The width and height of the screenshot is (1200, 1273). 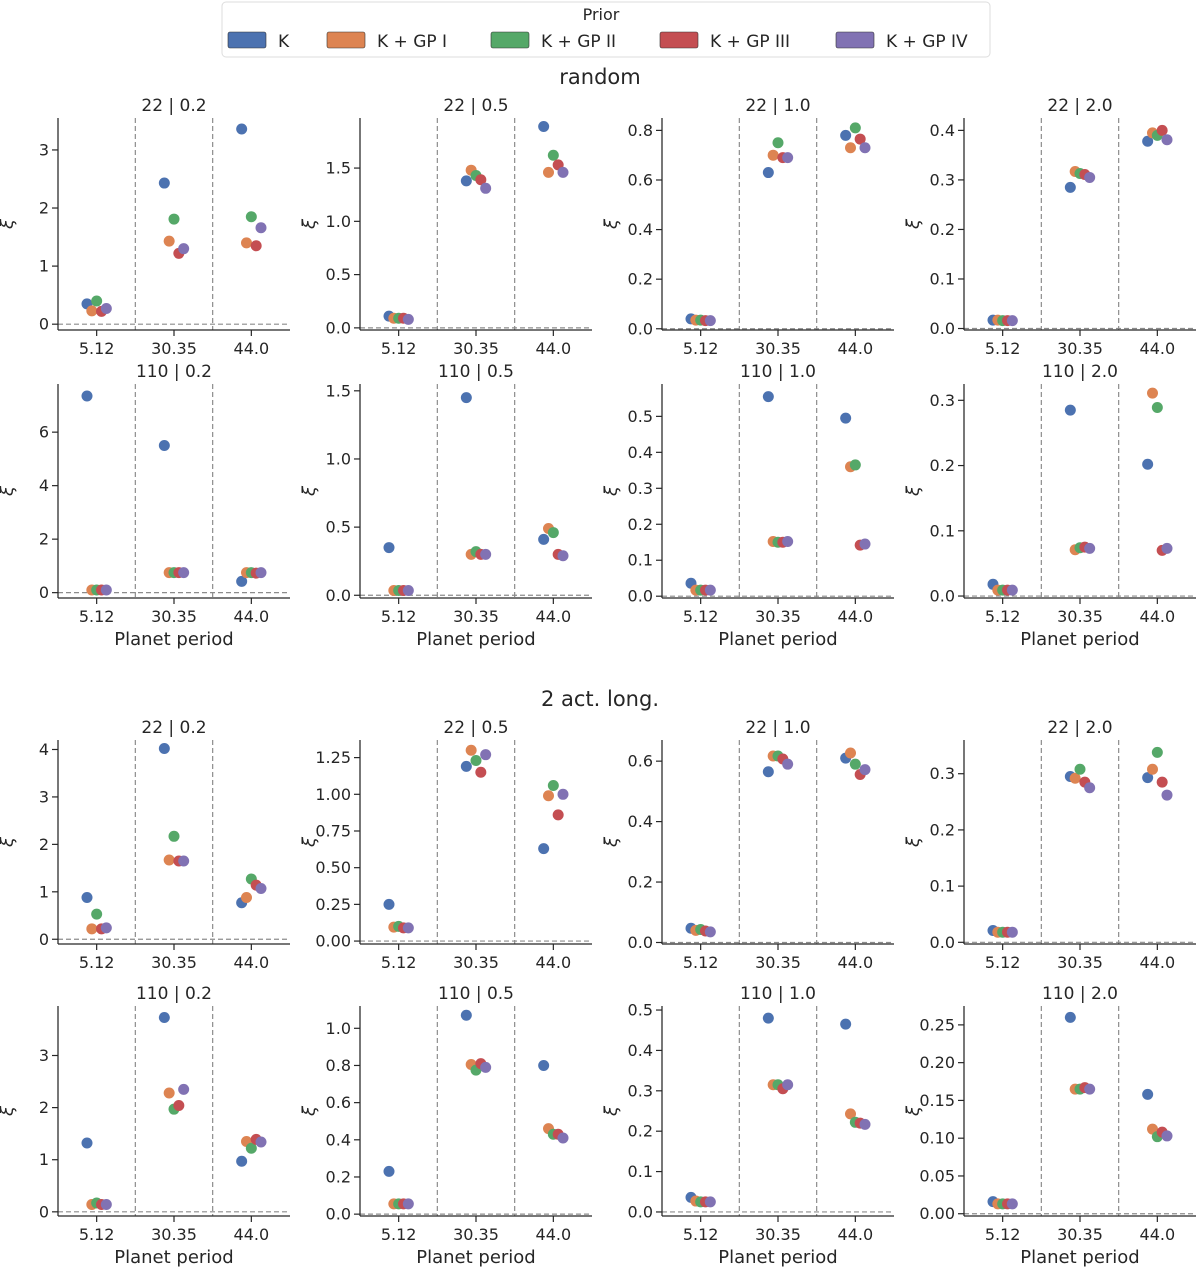 I want to click on panel-title: 110 | 0.2, so click(x=174, y=372).